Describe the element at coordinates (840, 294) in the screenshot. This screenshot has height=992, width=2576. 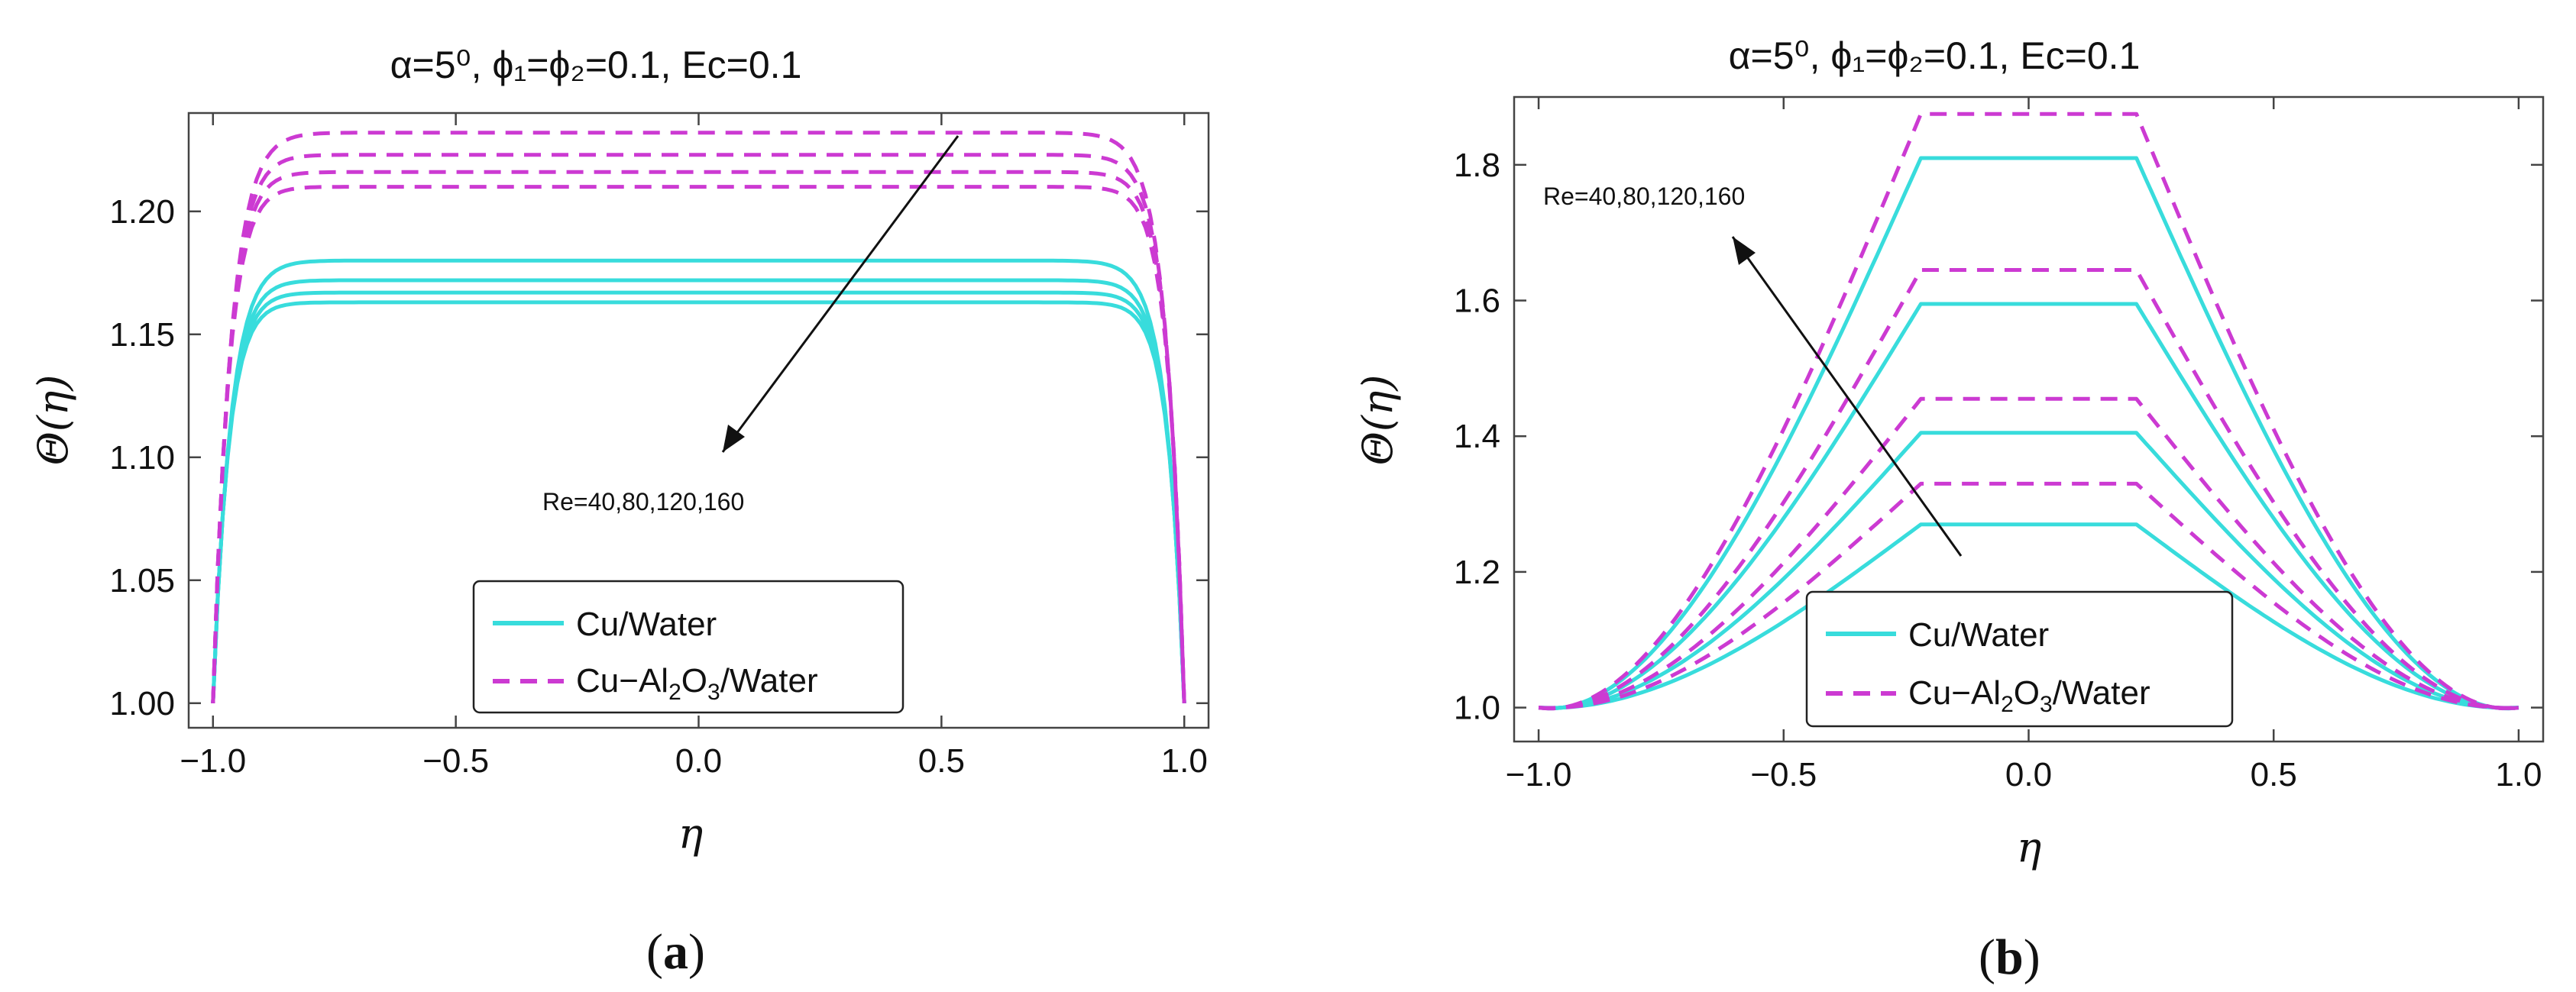
I see `annotation-arrow-a` at that location.